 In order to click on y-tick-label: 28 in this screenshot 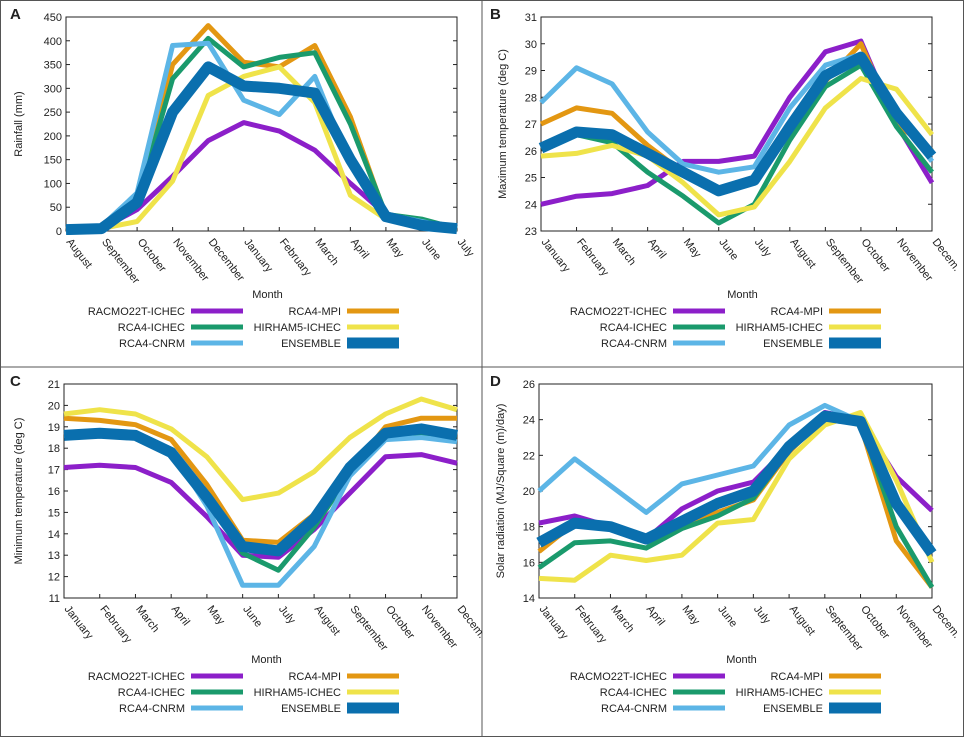, I will do `click(531, 98)`.